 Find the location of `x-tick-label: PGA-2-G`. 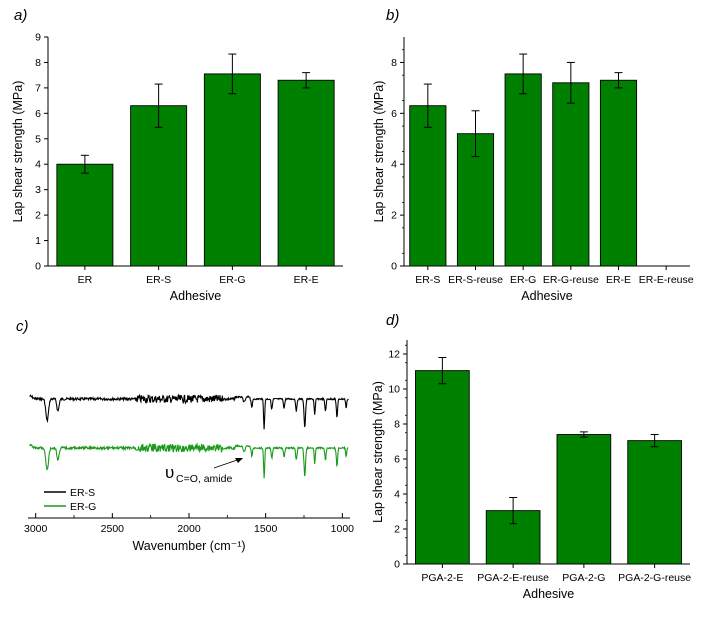

x-tick-label: PGA-2-G is located at coordinates (583, 578).